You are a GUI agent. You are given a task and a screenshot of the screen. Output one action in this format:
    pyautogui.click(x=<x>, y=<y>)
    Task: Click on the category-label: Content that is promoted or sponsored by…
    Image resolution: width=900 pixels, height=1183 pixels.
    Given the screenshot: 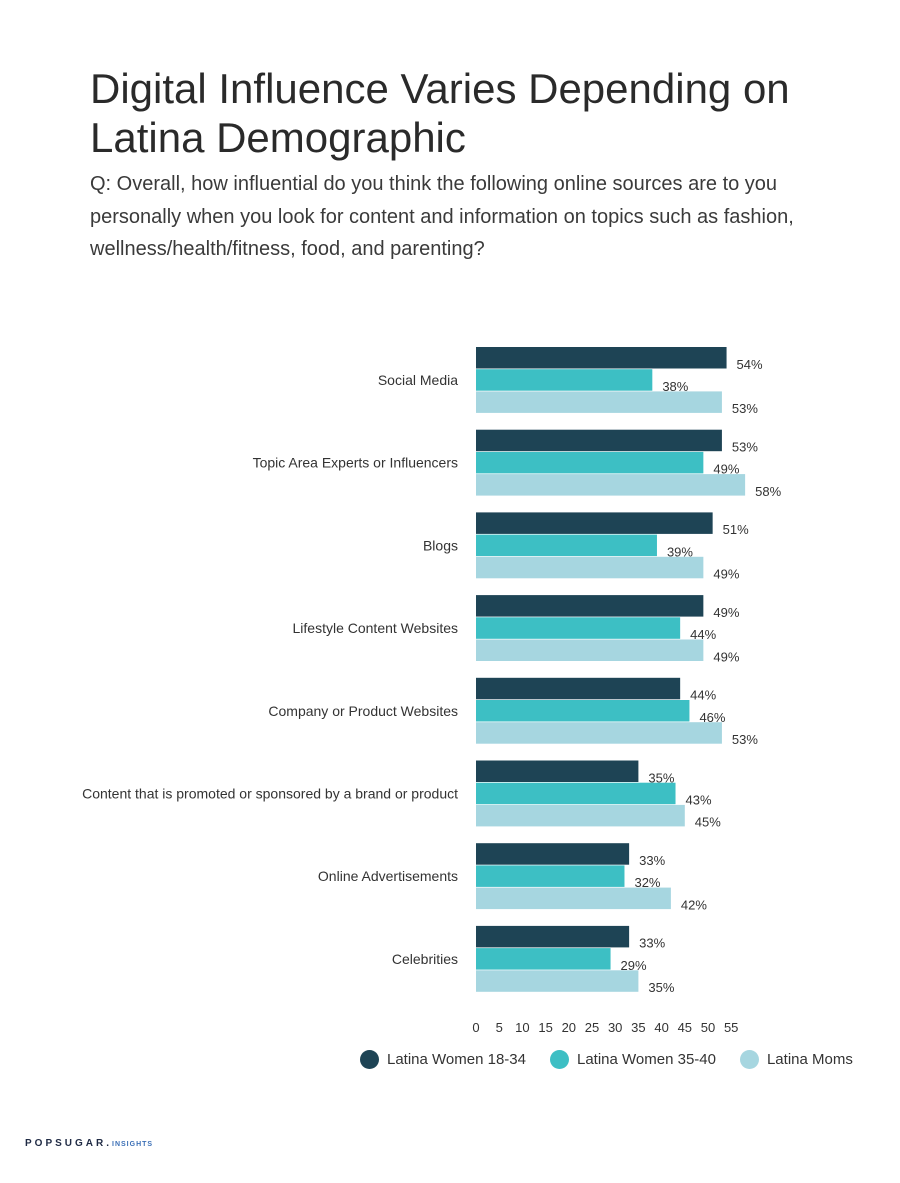 What is the action you would take?
    pyautogui.click(x=270, y=793)
    